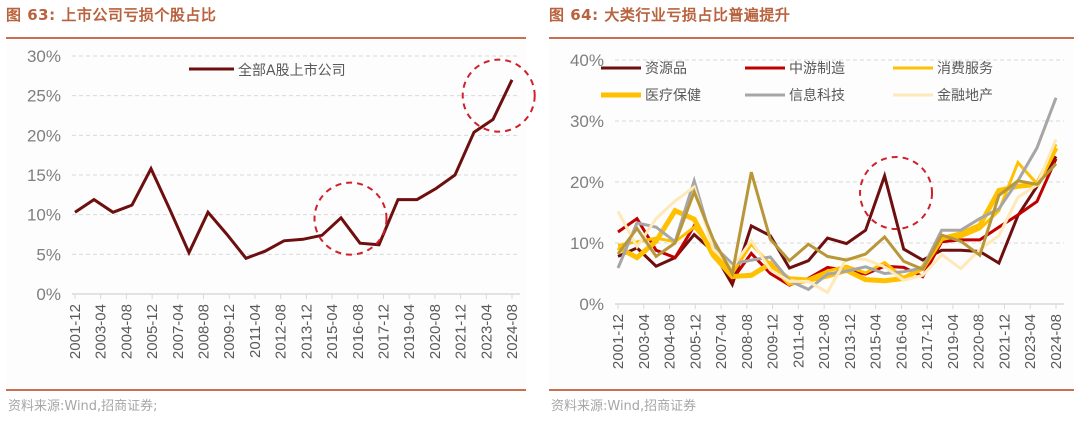 The width and height of the screenshot is (1080, 422). I want to click on legend-label: 中游制造, so click(817, 69).